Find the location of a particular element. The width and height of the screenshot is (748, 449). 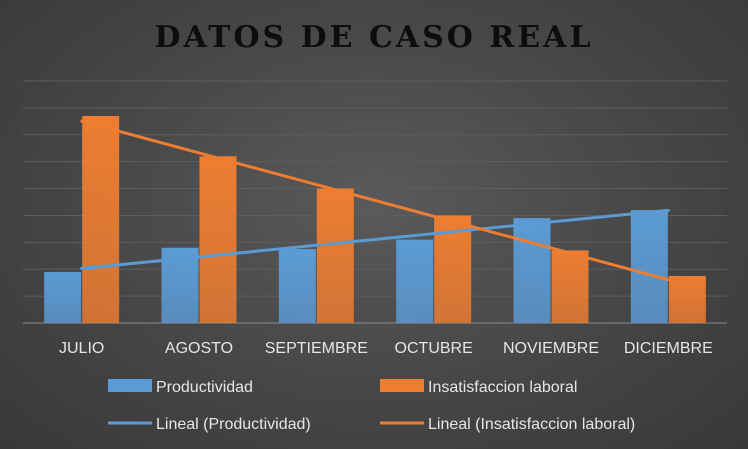

bar-insatisfaccion-laboral-agosto is located at coordinates (218, 239).